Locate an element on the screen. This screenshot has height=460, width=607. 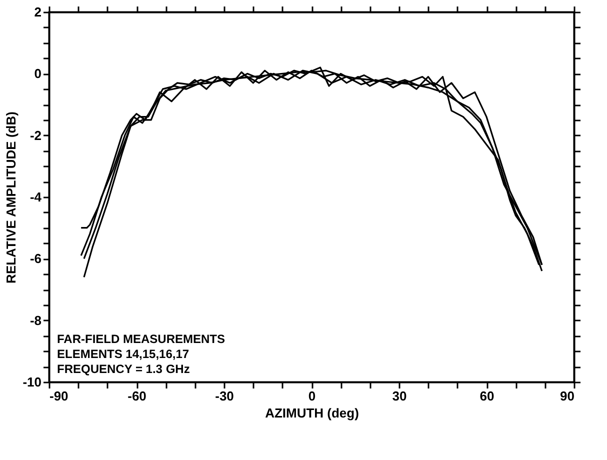
y-tick-label: -4 is located at coordinates (36, 197).